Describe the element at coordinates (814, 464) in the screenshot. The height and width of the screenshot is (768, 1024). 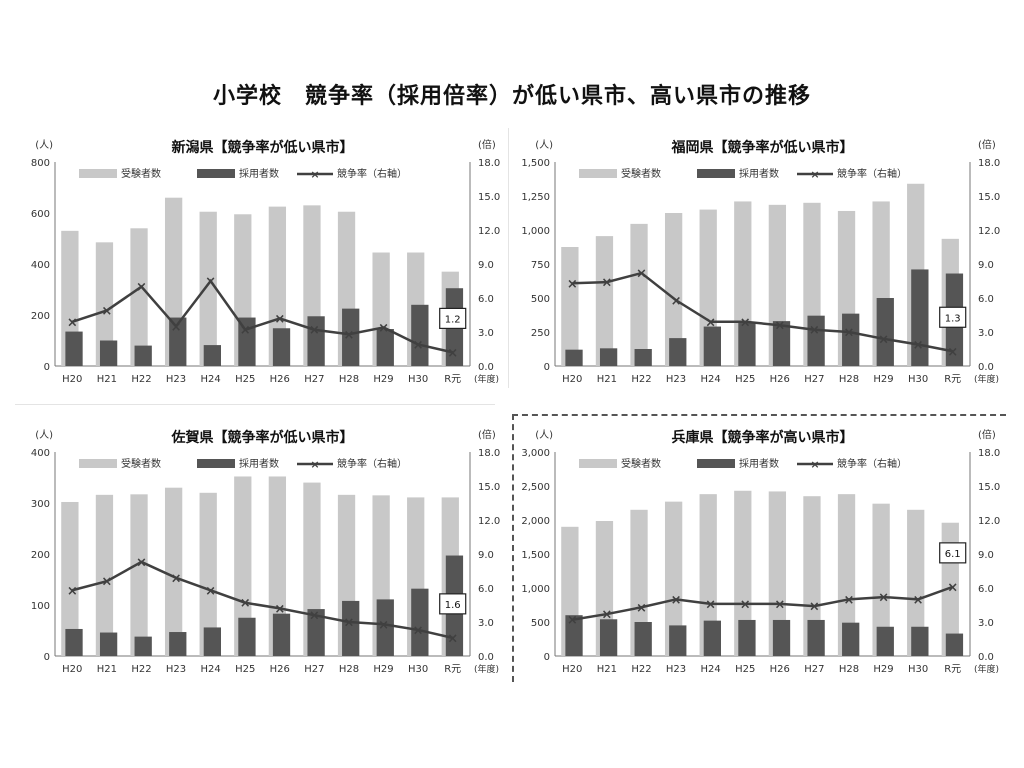
I see `legend-marker-ratio: ×` at that location.